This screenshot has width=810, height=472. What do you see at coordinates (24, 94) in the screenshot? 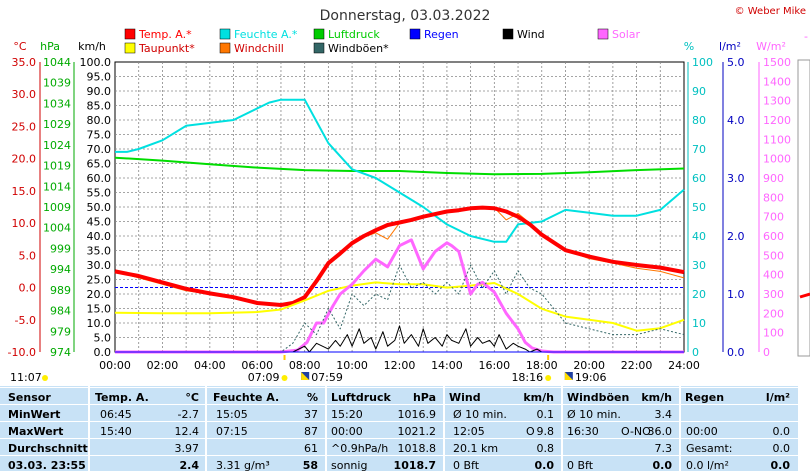
I see `tick-label-temp: 30.0` at bounding box center [24, 94].